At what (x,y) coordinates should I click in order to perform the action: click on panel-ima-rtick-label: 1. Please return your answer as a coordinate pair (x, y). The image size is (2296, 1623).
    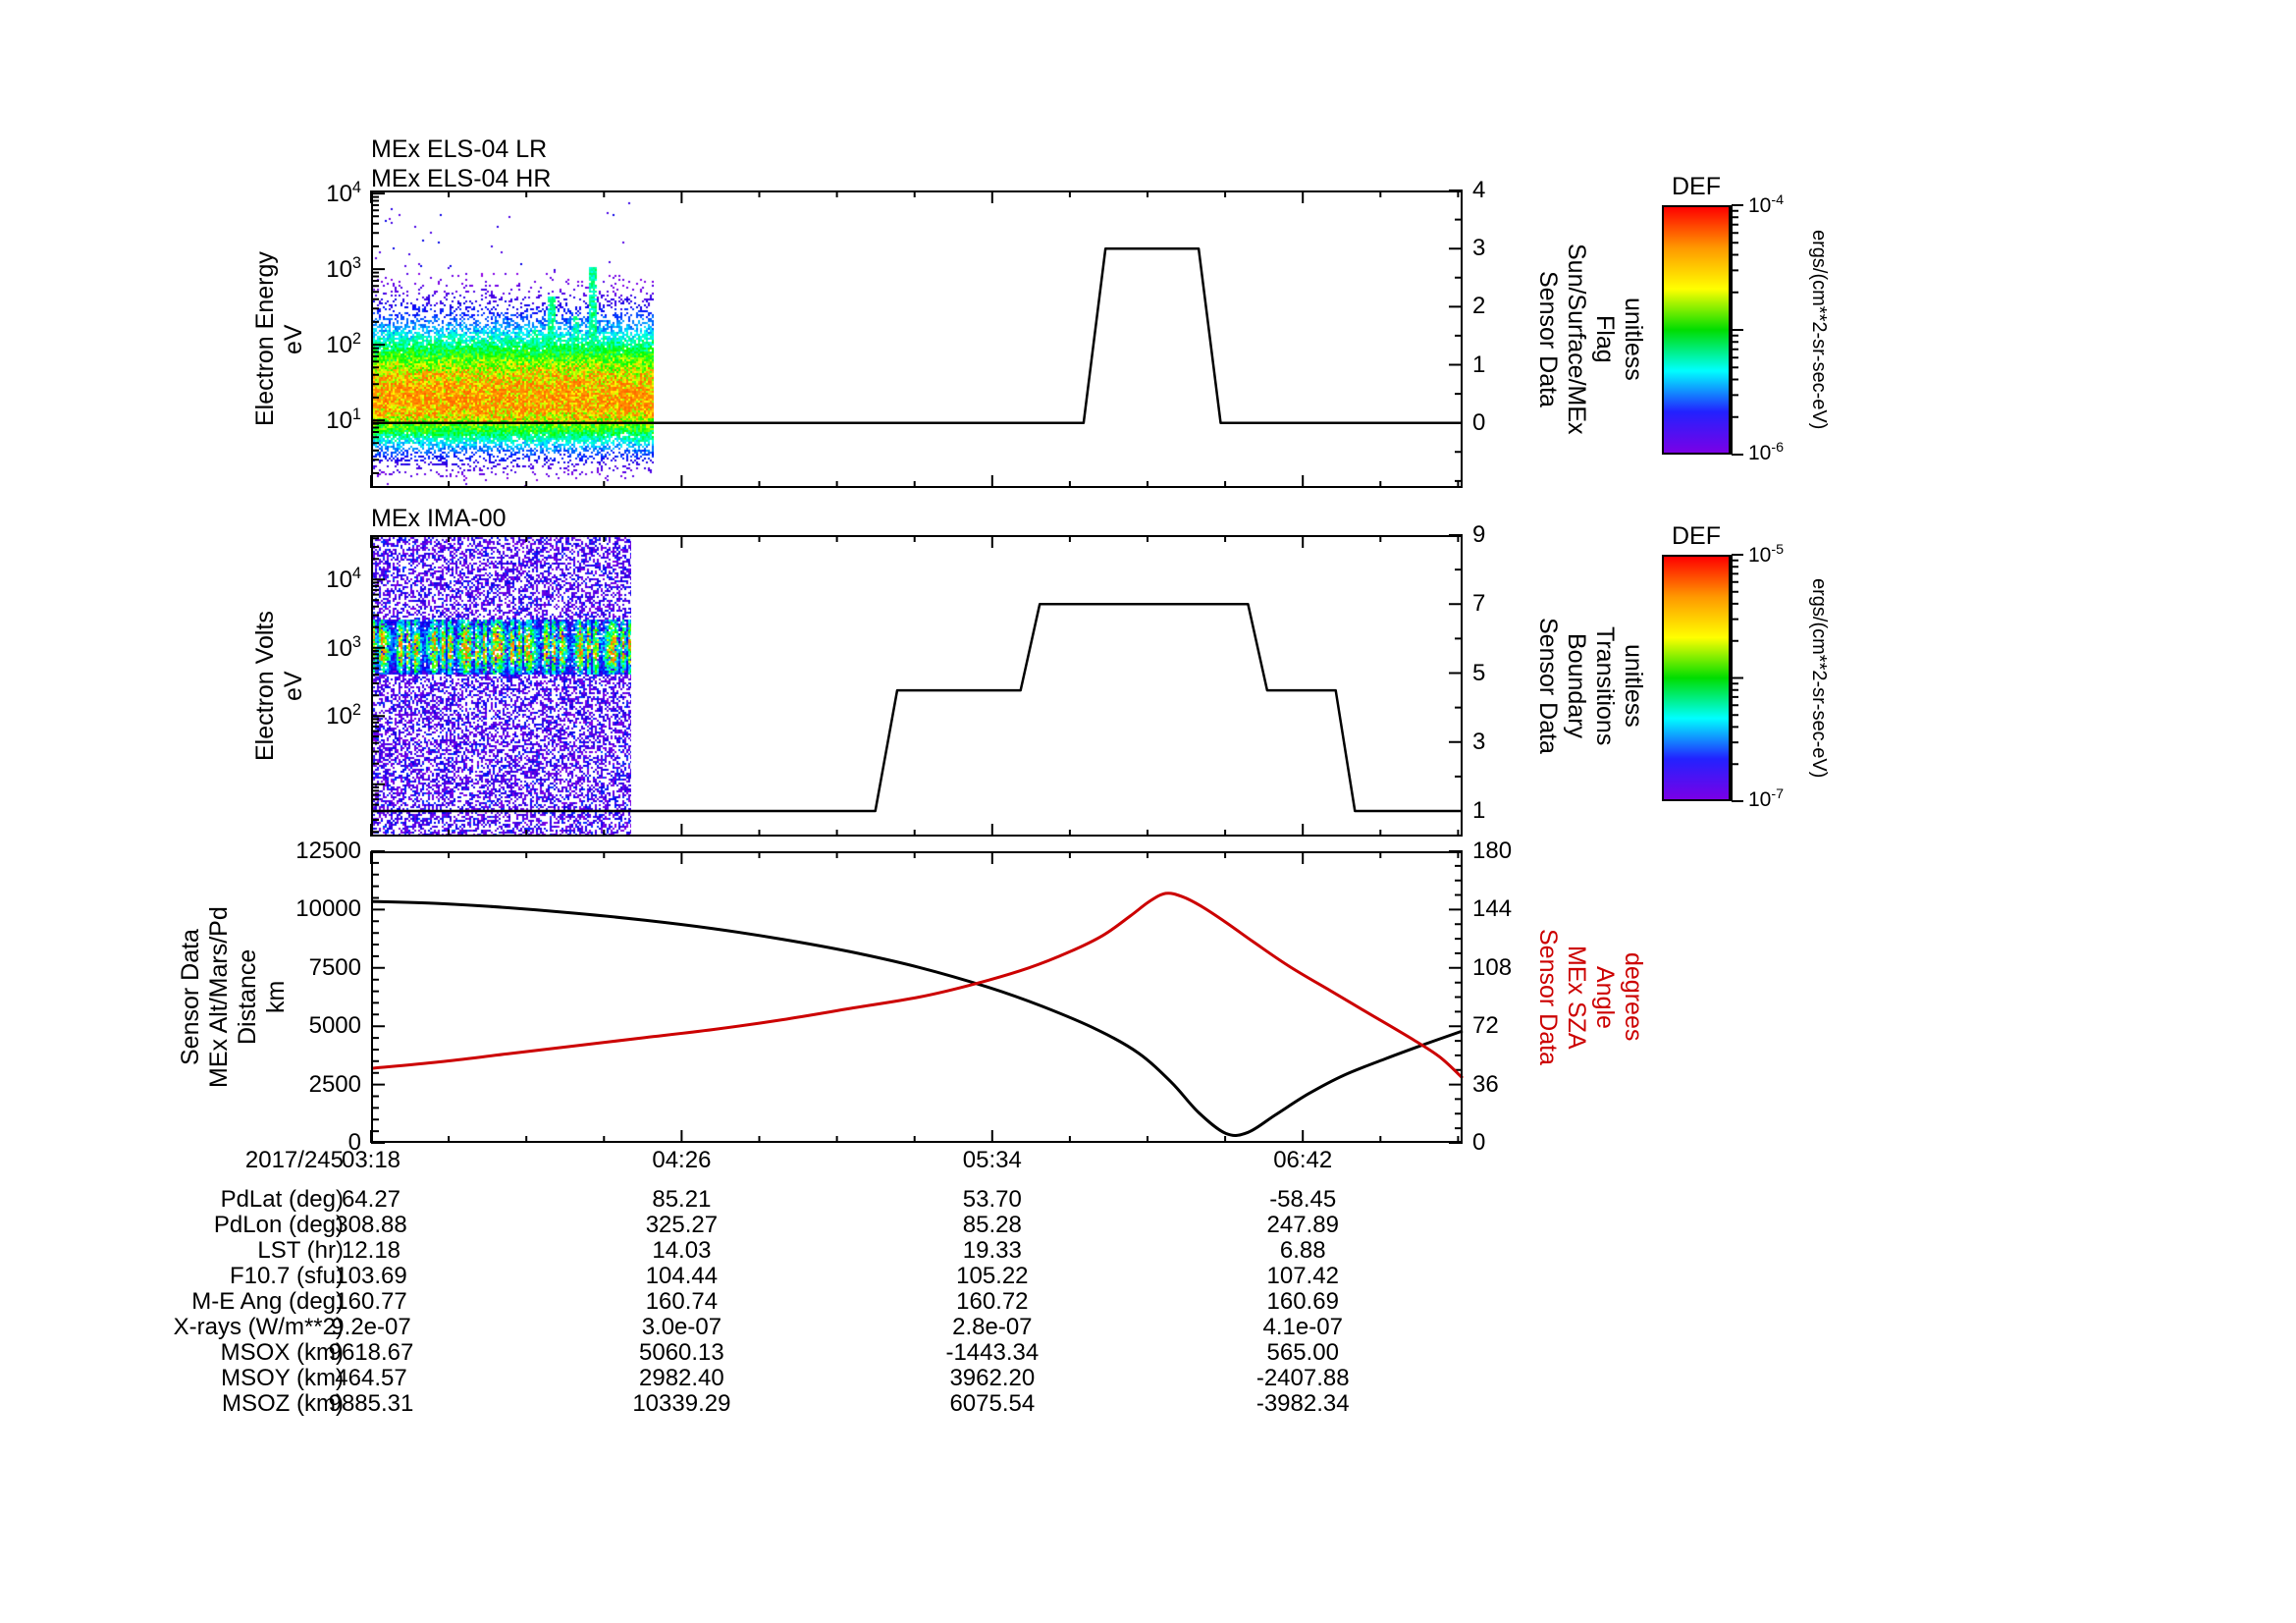
    Looking at the image, I should click on (1479, 810).